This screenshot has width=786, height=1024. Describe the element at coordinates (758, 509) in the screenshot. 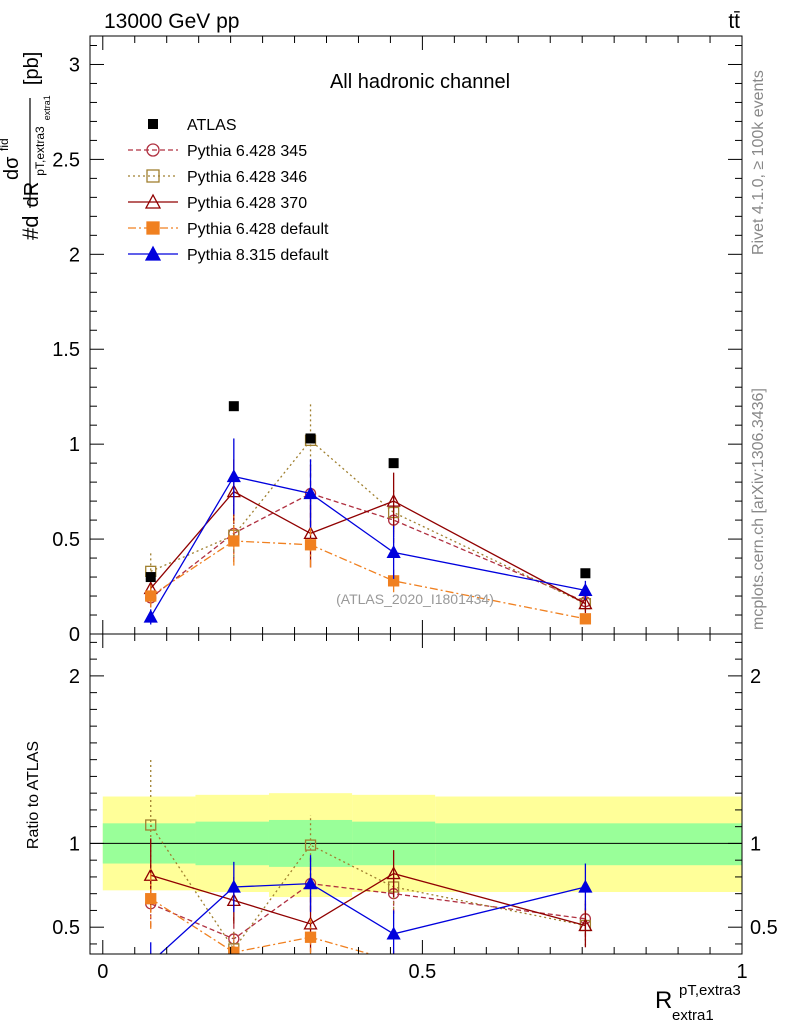

I see `mcplots-label: mcplots.cern.ch [arXiv:1306.3436]` at that location.